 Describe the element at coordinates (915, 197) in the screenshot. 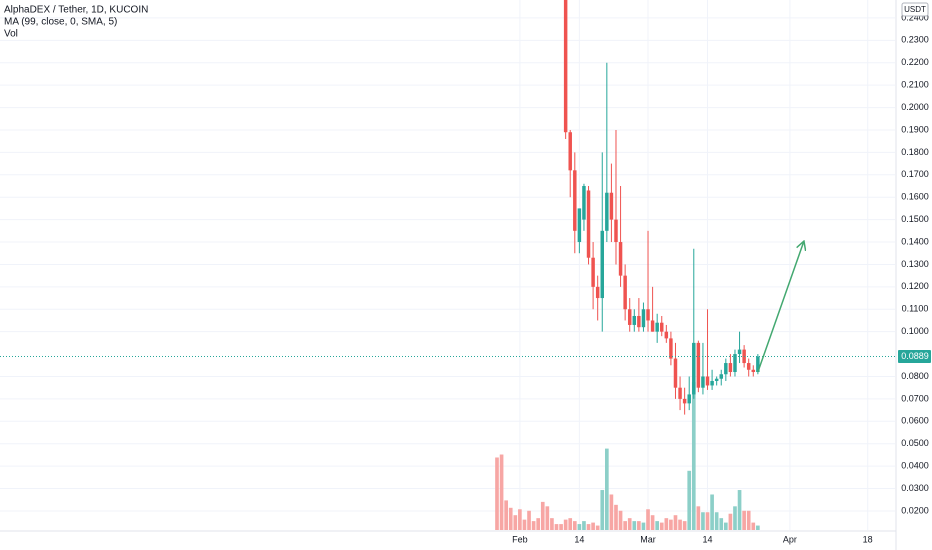

I see `y-tick-label: 0.1600` at that location.